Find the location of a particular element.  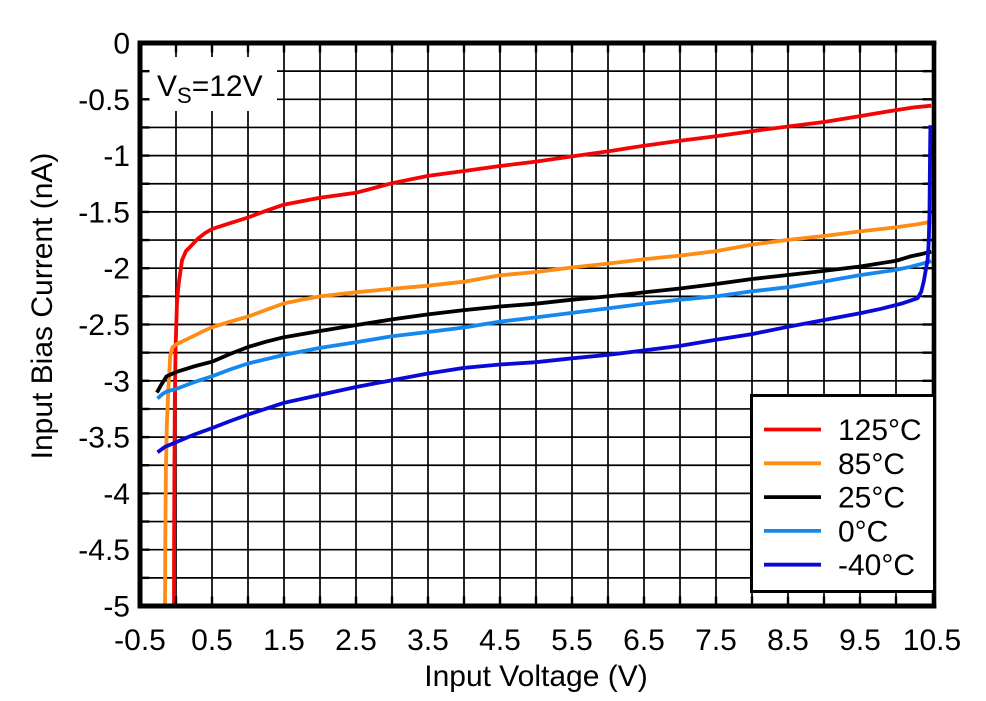

svg-text: 4.5 is located at coordinates (500, 640).